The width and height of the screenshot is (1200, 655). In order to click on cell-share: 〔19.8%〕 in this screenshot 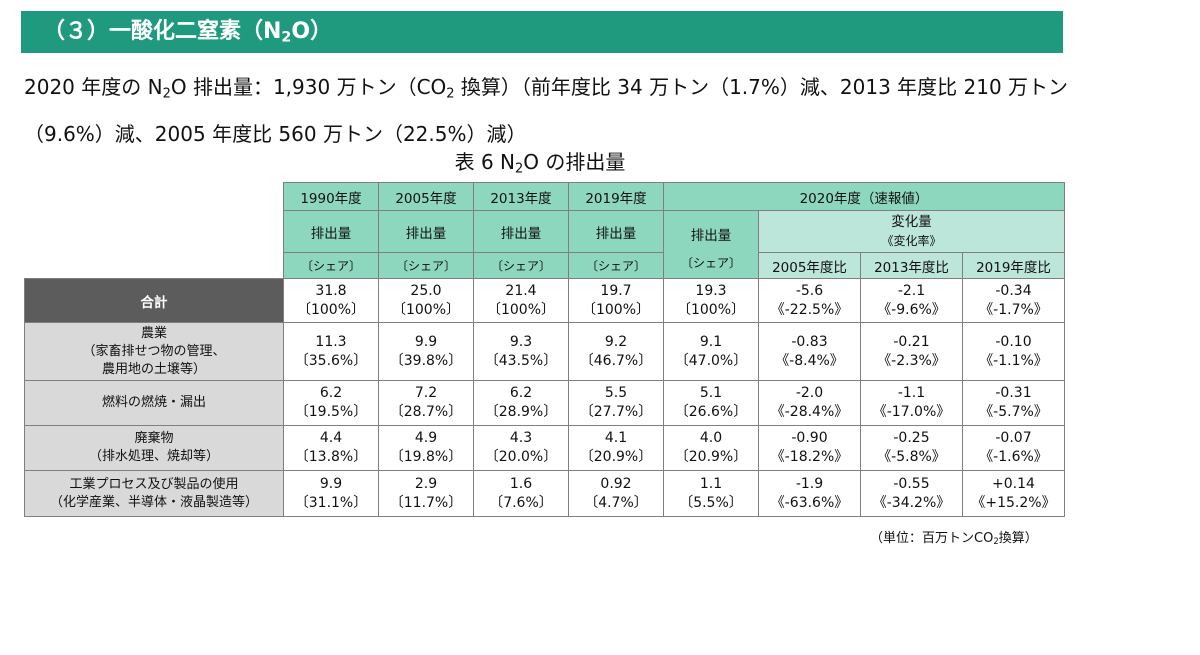, I will do `click(426, 457)`.